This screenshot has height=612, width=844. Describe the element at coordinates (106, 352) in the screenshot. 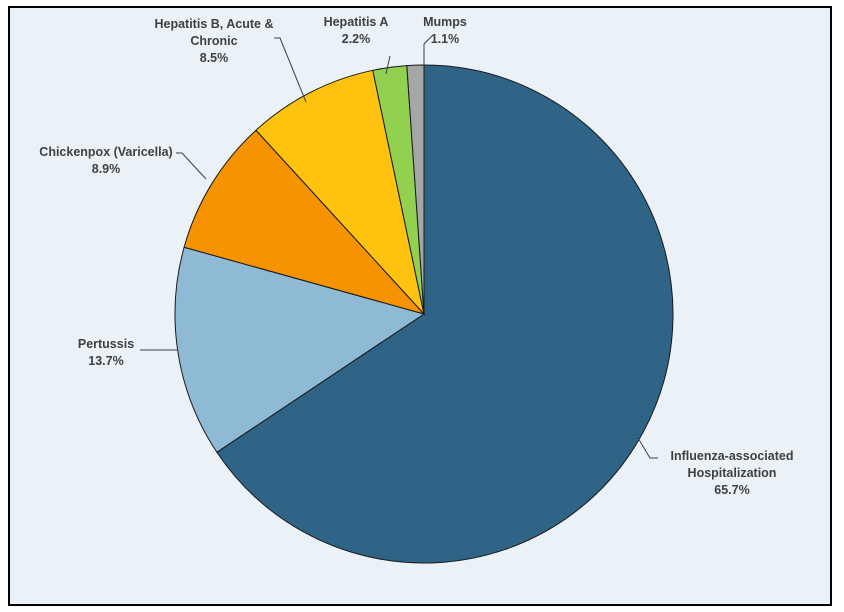

I see `slice-label: Pertussis 13.7%` at that location.